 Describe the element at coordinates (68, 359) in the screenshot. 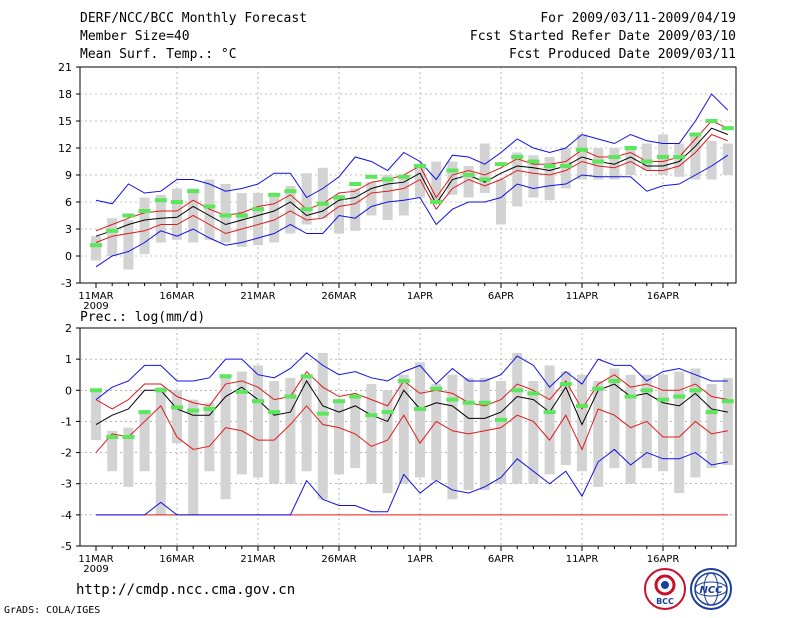

I see `y-tick-label: 1` at that location.